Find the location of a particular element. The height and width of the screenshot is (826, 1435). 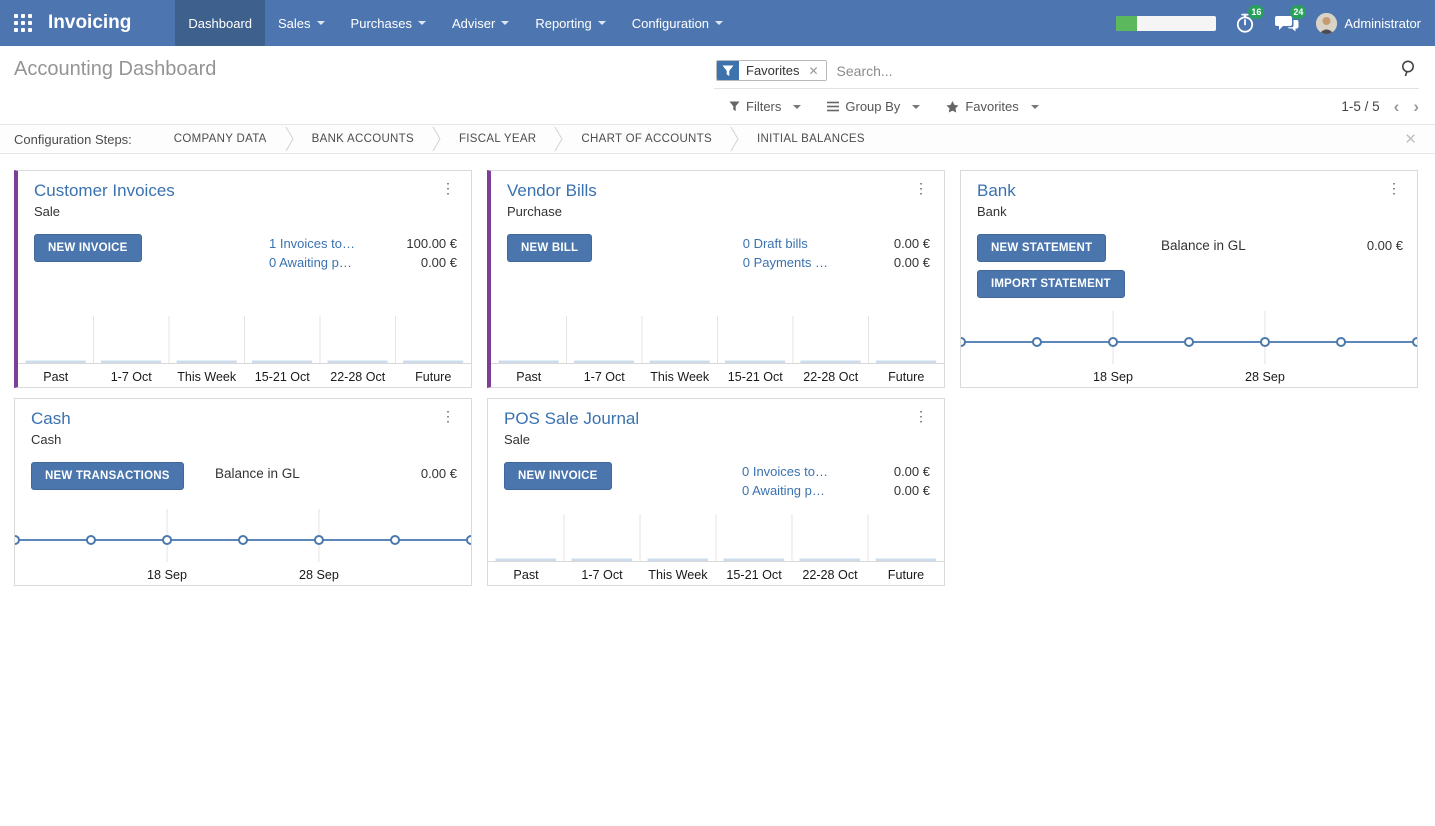

search-input is located at coordinates (1116, 70).